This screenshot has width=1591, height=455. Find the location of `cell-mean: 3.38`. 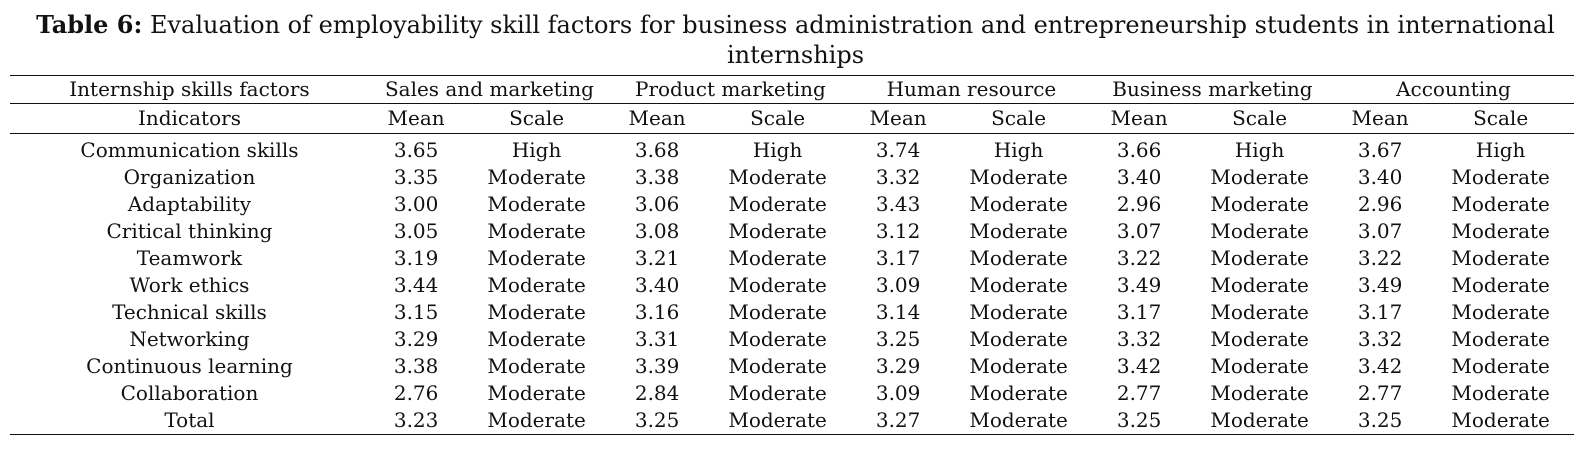

cell-mean: 3.38 is located at coordinates (657, 177).